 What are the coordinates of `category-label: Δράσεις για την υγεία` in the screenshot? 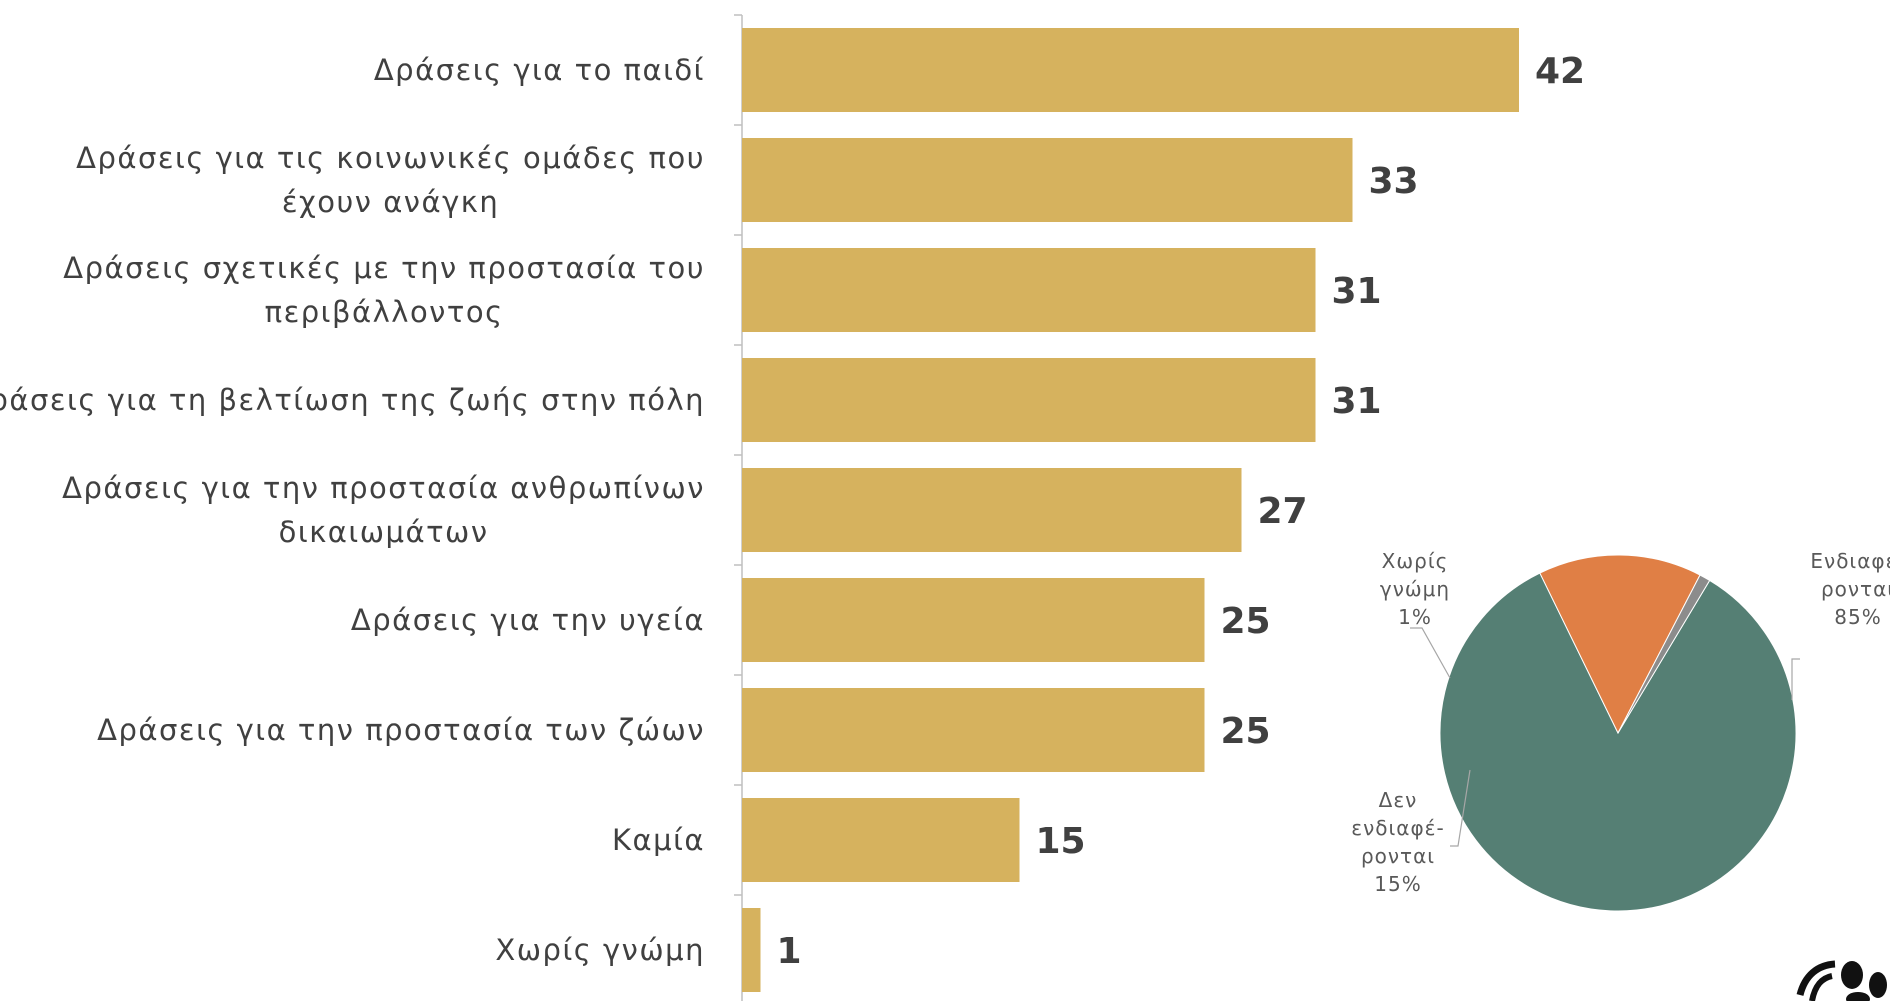 It's located at (528, 620).